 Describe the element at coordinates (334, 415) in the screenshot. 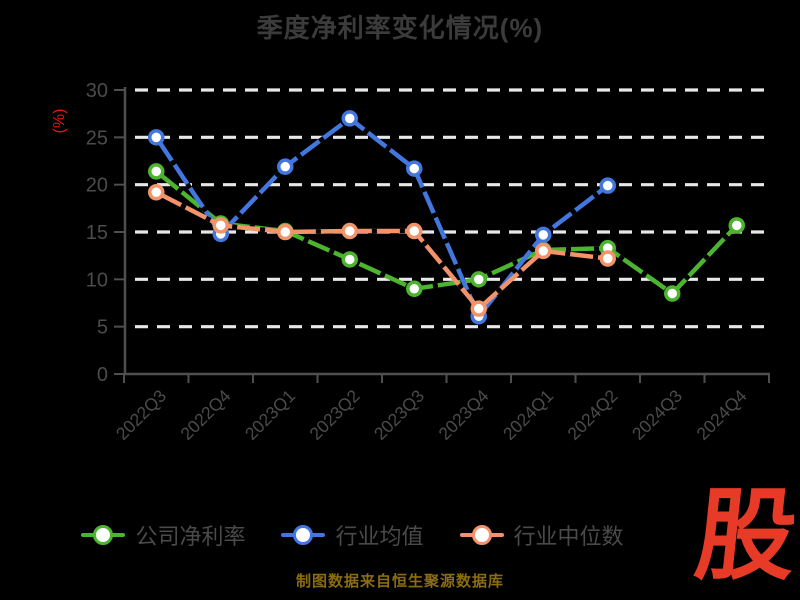

I see `svg-text: 2023Q2` at that location.